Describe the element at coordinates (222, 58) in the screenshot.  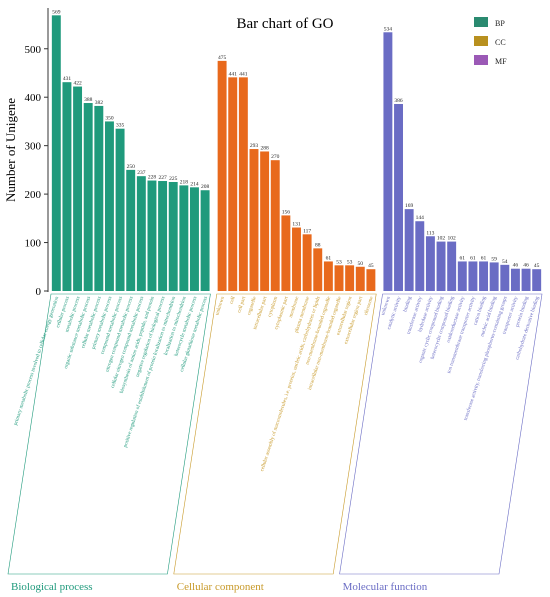
I see `value-label: 475` at that location.